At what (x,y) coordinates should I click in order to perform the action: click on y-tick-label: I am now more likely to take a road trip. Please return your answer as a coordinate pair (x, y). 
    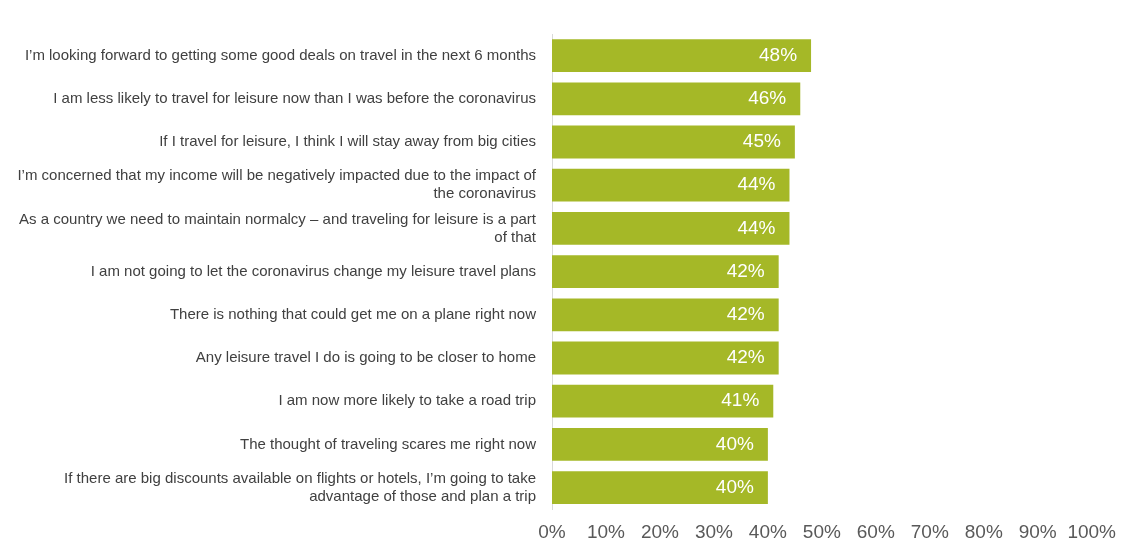
    Looking at the image, I should click on (407, 400).